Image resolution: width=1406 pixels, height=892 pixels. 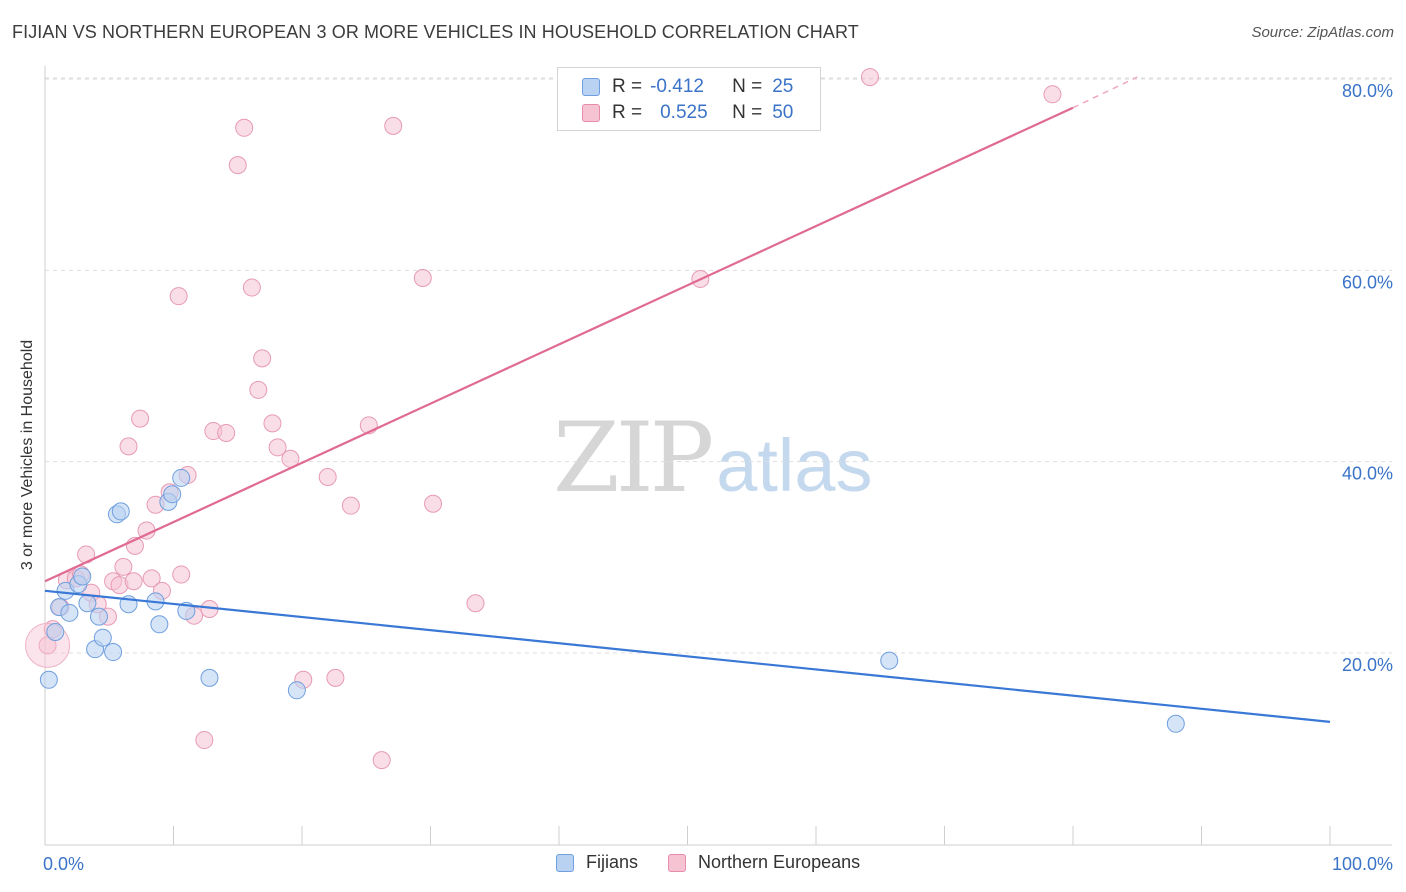 What do you see at coordinates (779, 862) in the screenshot?
I see `legend-label: Northern Europeans` at bounding box center [779, 862].